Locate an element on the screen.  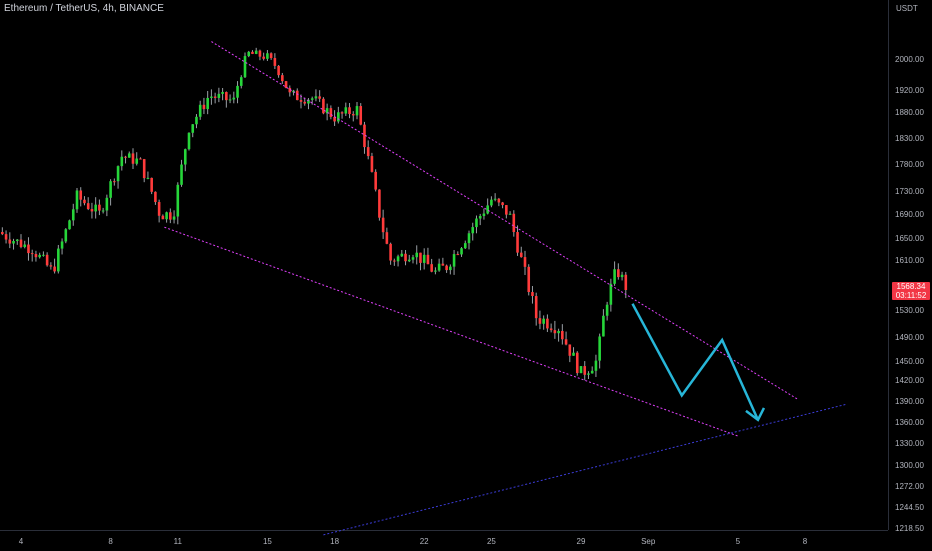
time-tick-label: 22 is located at coordinates (424, 541).